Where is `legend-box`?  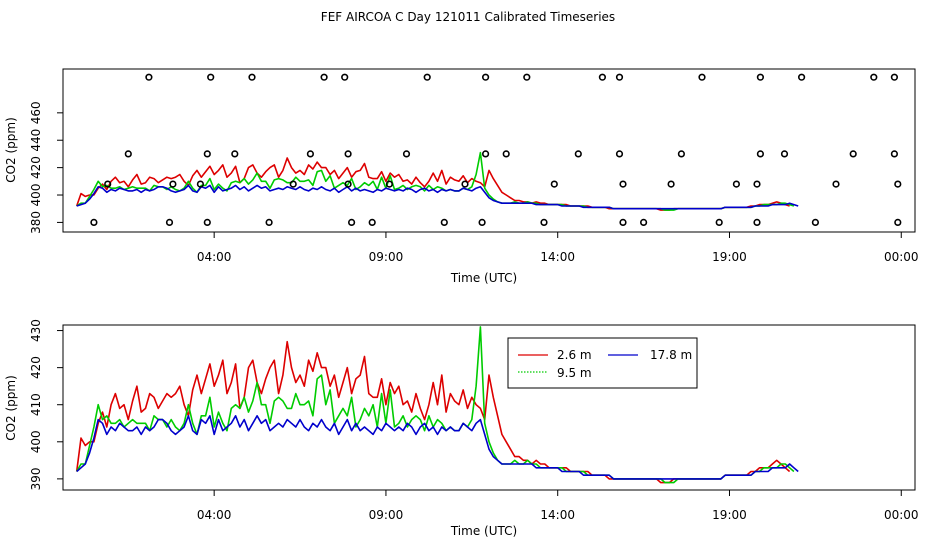
legend-box is located at coordinates (602, 363).